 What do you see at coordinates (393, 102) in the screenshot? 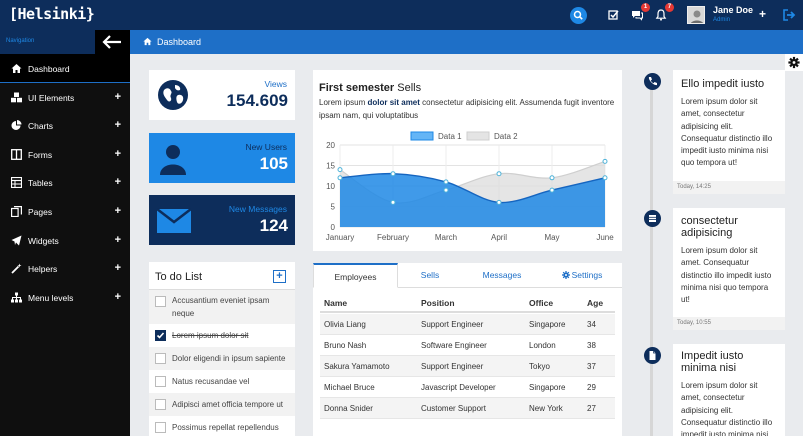
I see `desc-highlight: dolor sit amet` at bounding box center [393, 102].